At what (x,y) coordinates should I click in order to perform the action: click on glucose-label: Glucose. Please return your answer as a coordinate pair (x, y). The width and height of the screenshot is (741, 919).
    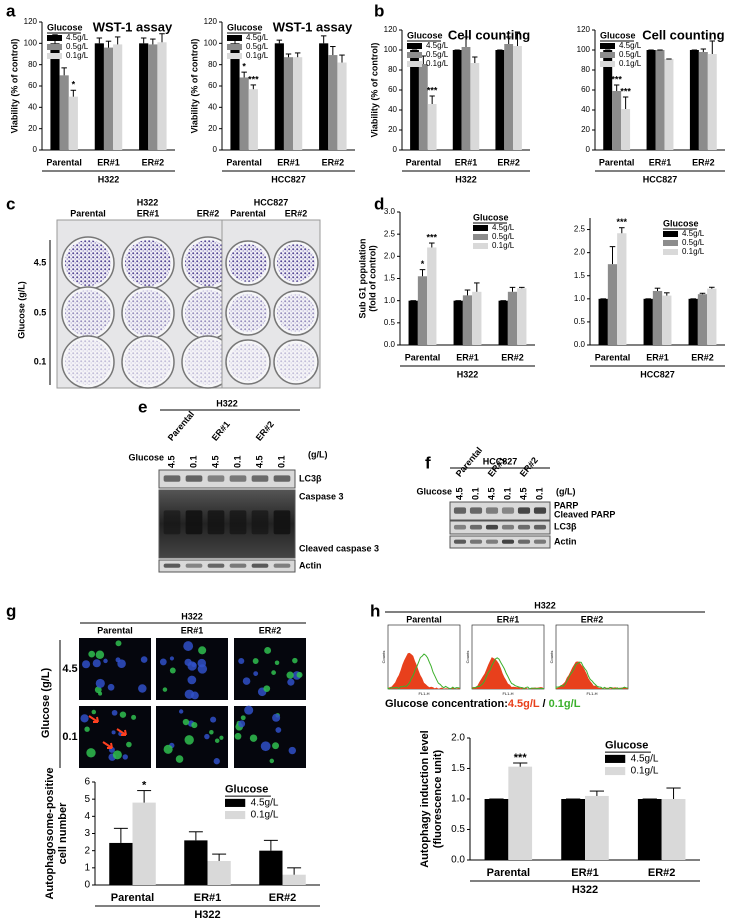
    Looking at the image, I should click on (146, 457).